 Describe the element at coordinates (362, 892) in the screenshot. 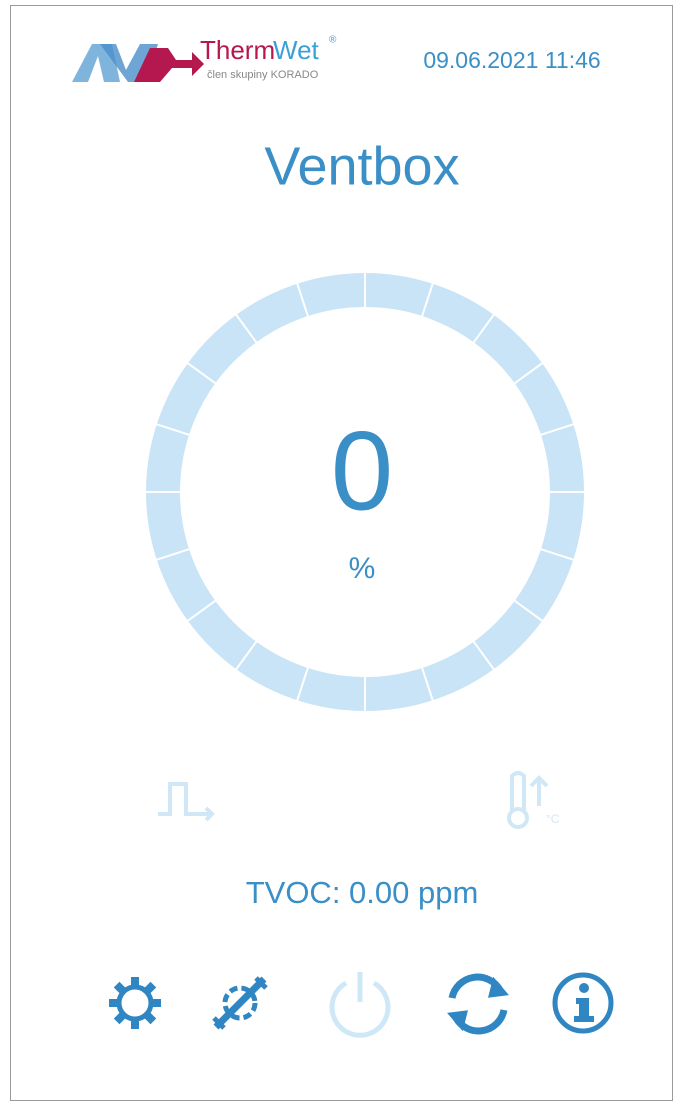

I see `sensor-reading: TVOC: 0.00 ppm` at that location.